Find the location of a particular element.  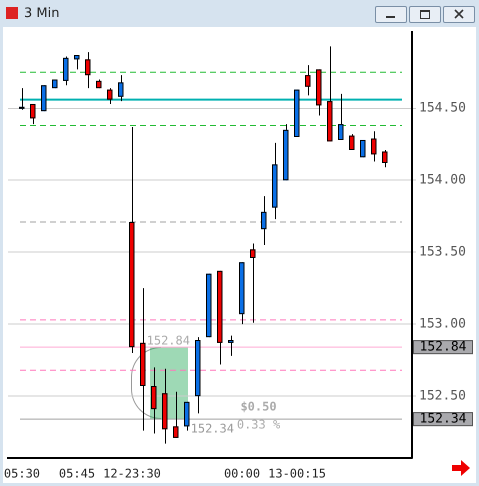

annotation: 152.84 is located at coordinates (168, 340).